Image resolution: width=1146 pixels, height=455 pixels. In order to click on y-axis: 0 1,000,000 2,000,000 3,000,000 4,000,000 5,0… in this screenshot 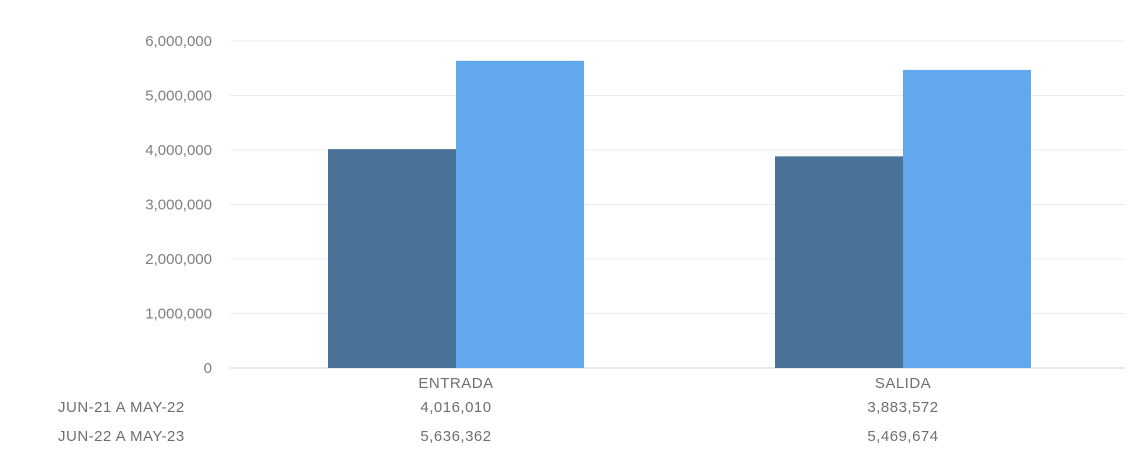, I will do `click(178, 205)`.